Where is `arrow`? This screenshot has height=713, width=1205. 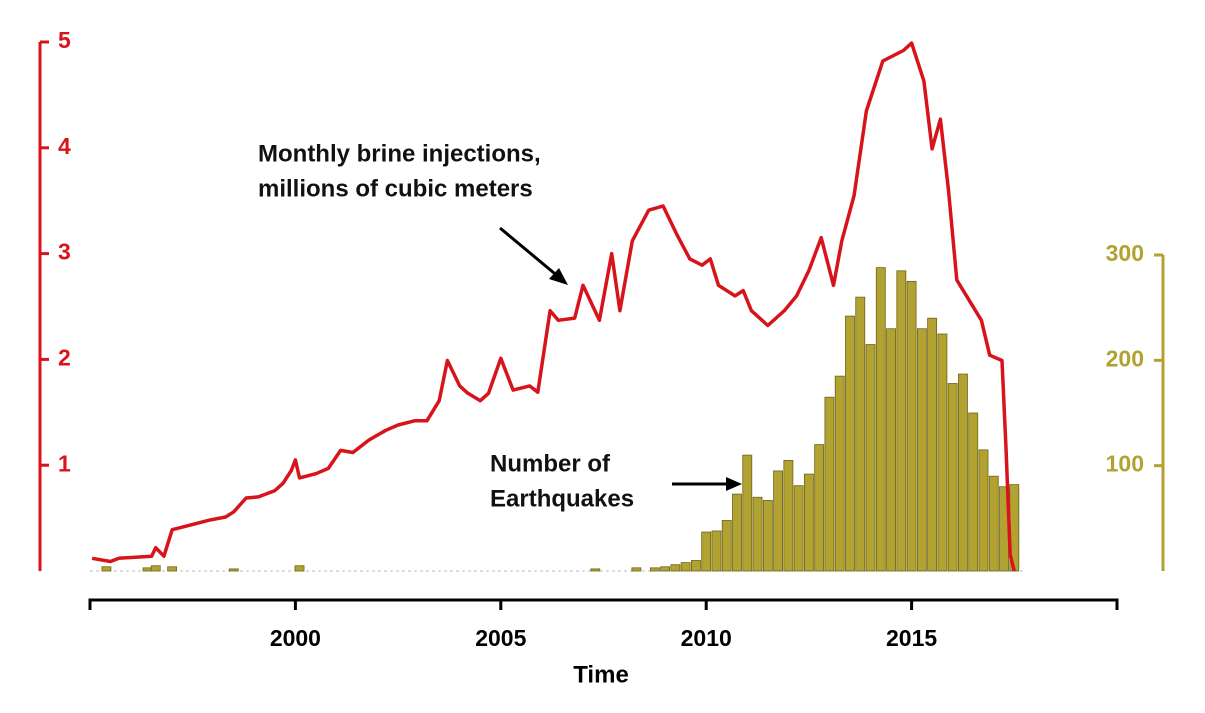
arrow is located at coordinates (530, 253).